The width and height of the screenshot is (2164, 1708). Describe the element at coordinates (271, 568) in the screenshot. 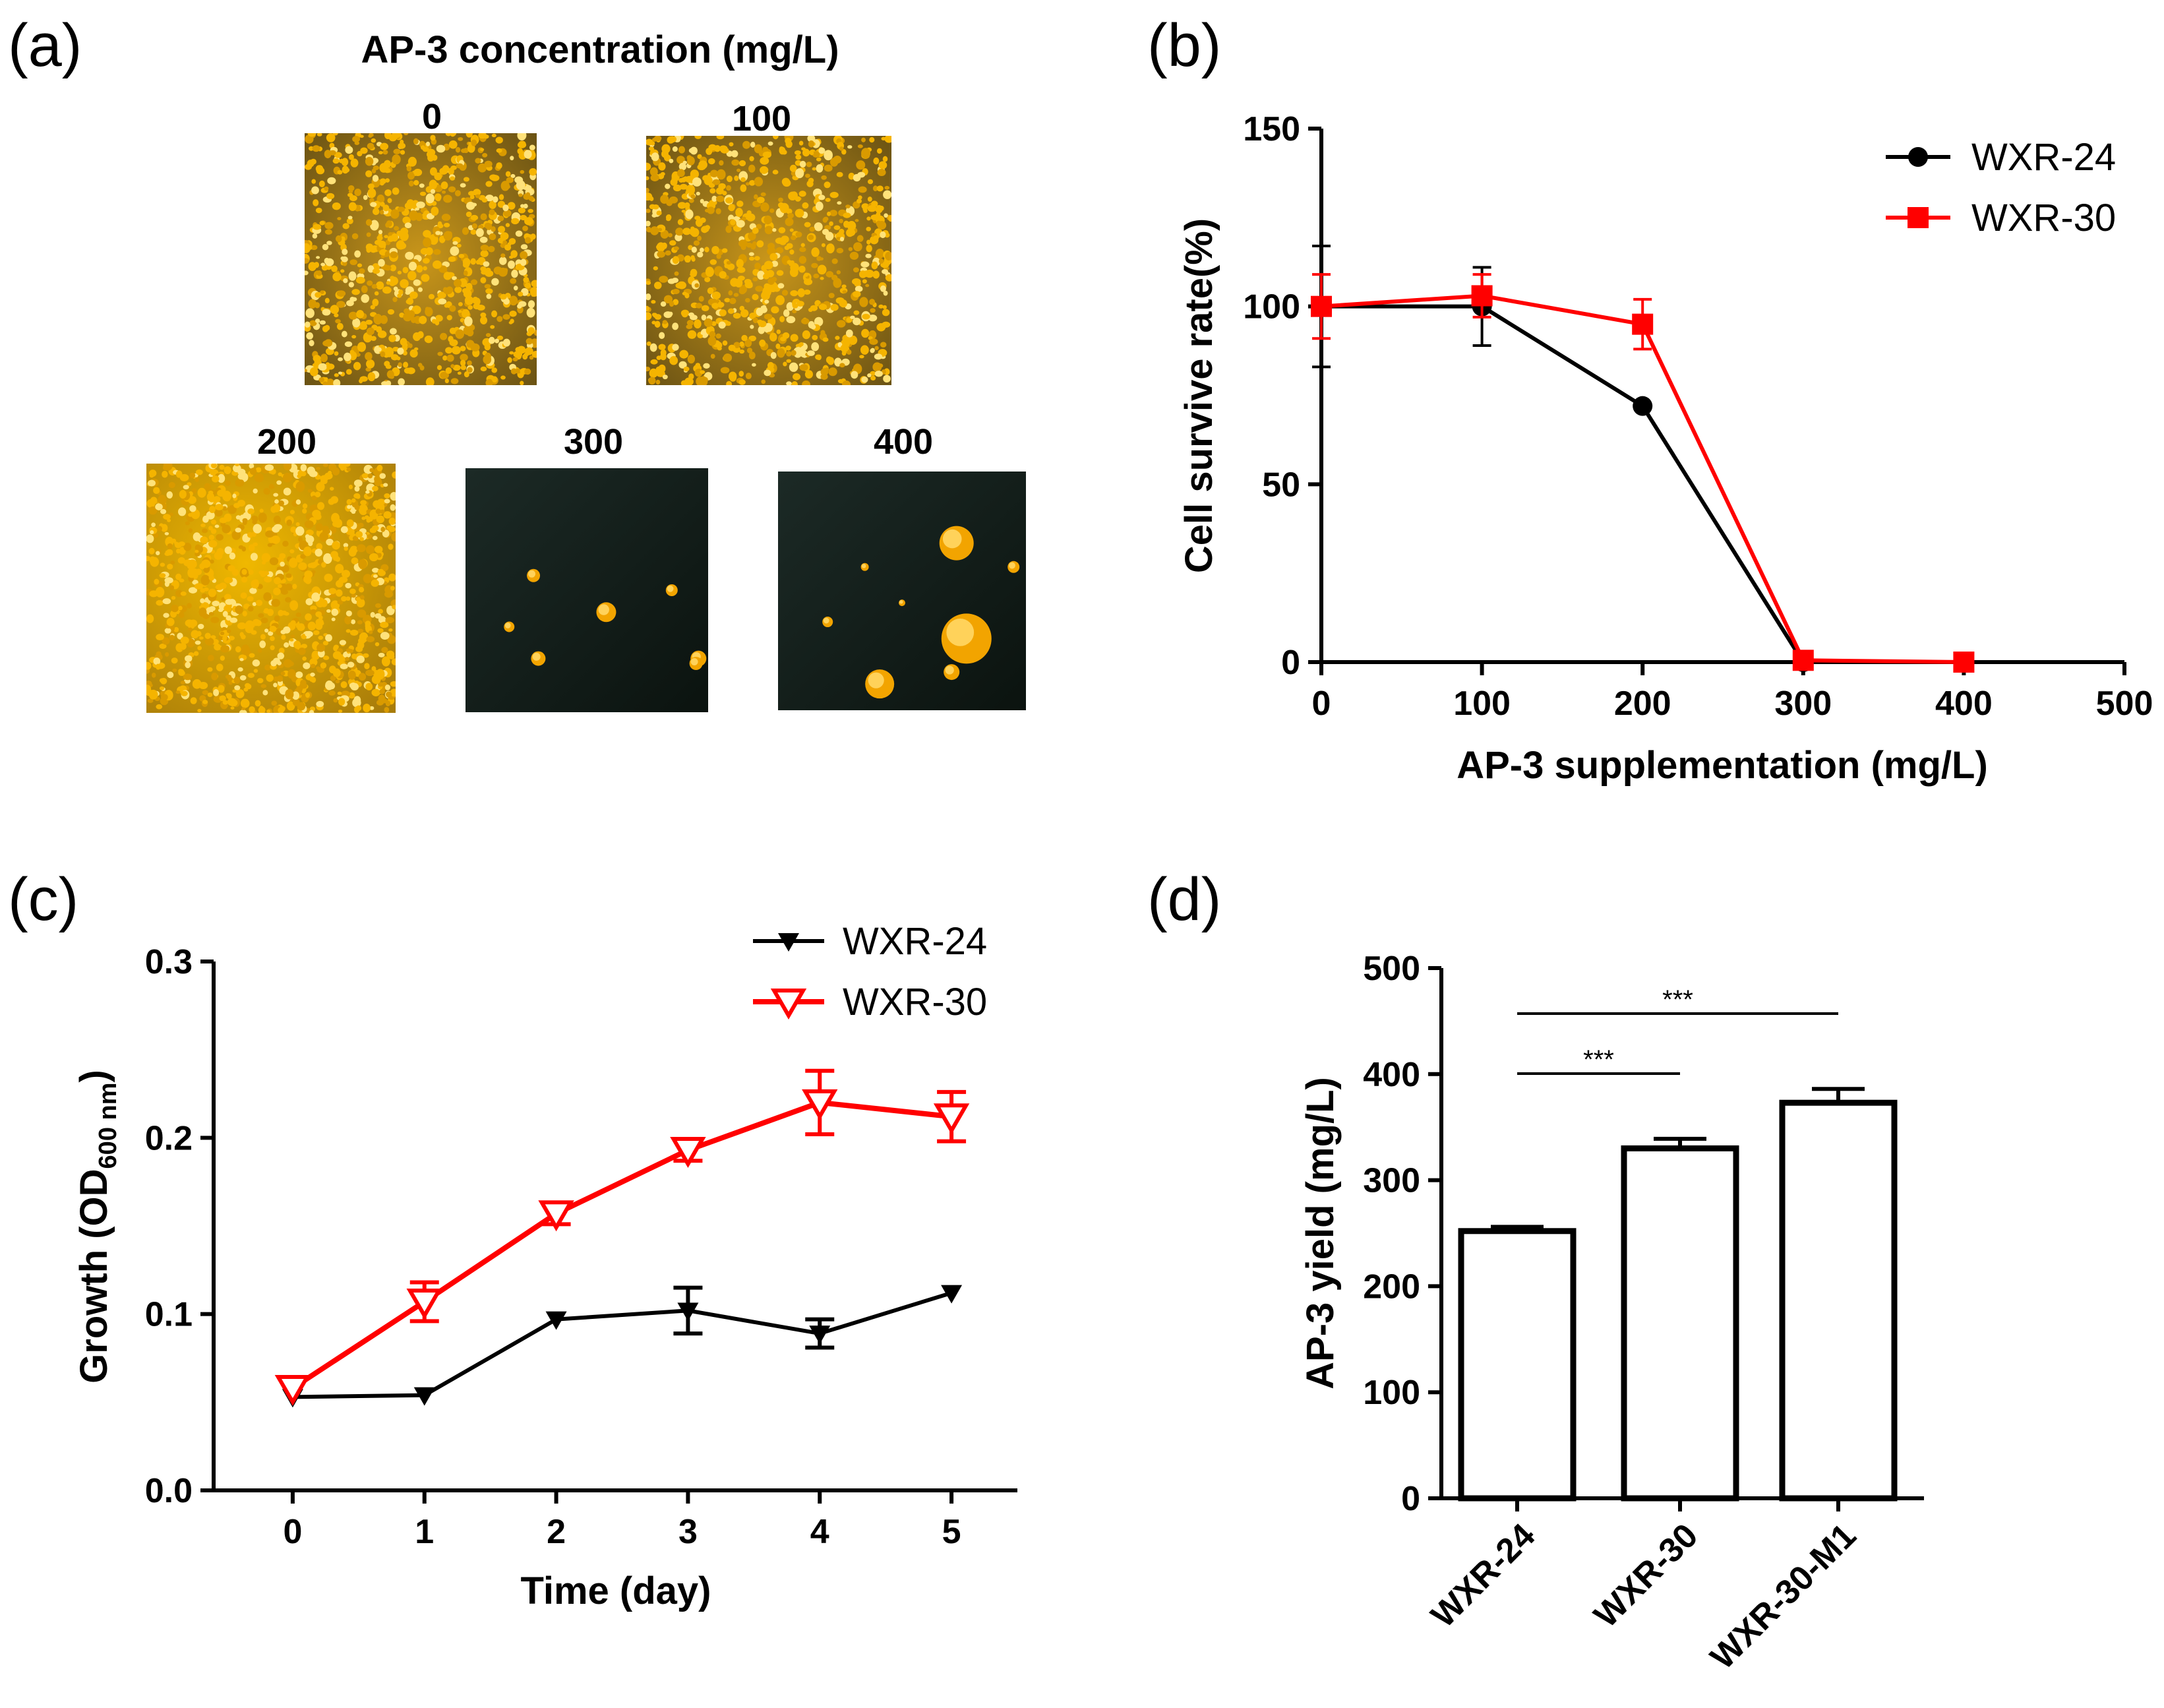

I see `photo-200: 200` at that location.